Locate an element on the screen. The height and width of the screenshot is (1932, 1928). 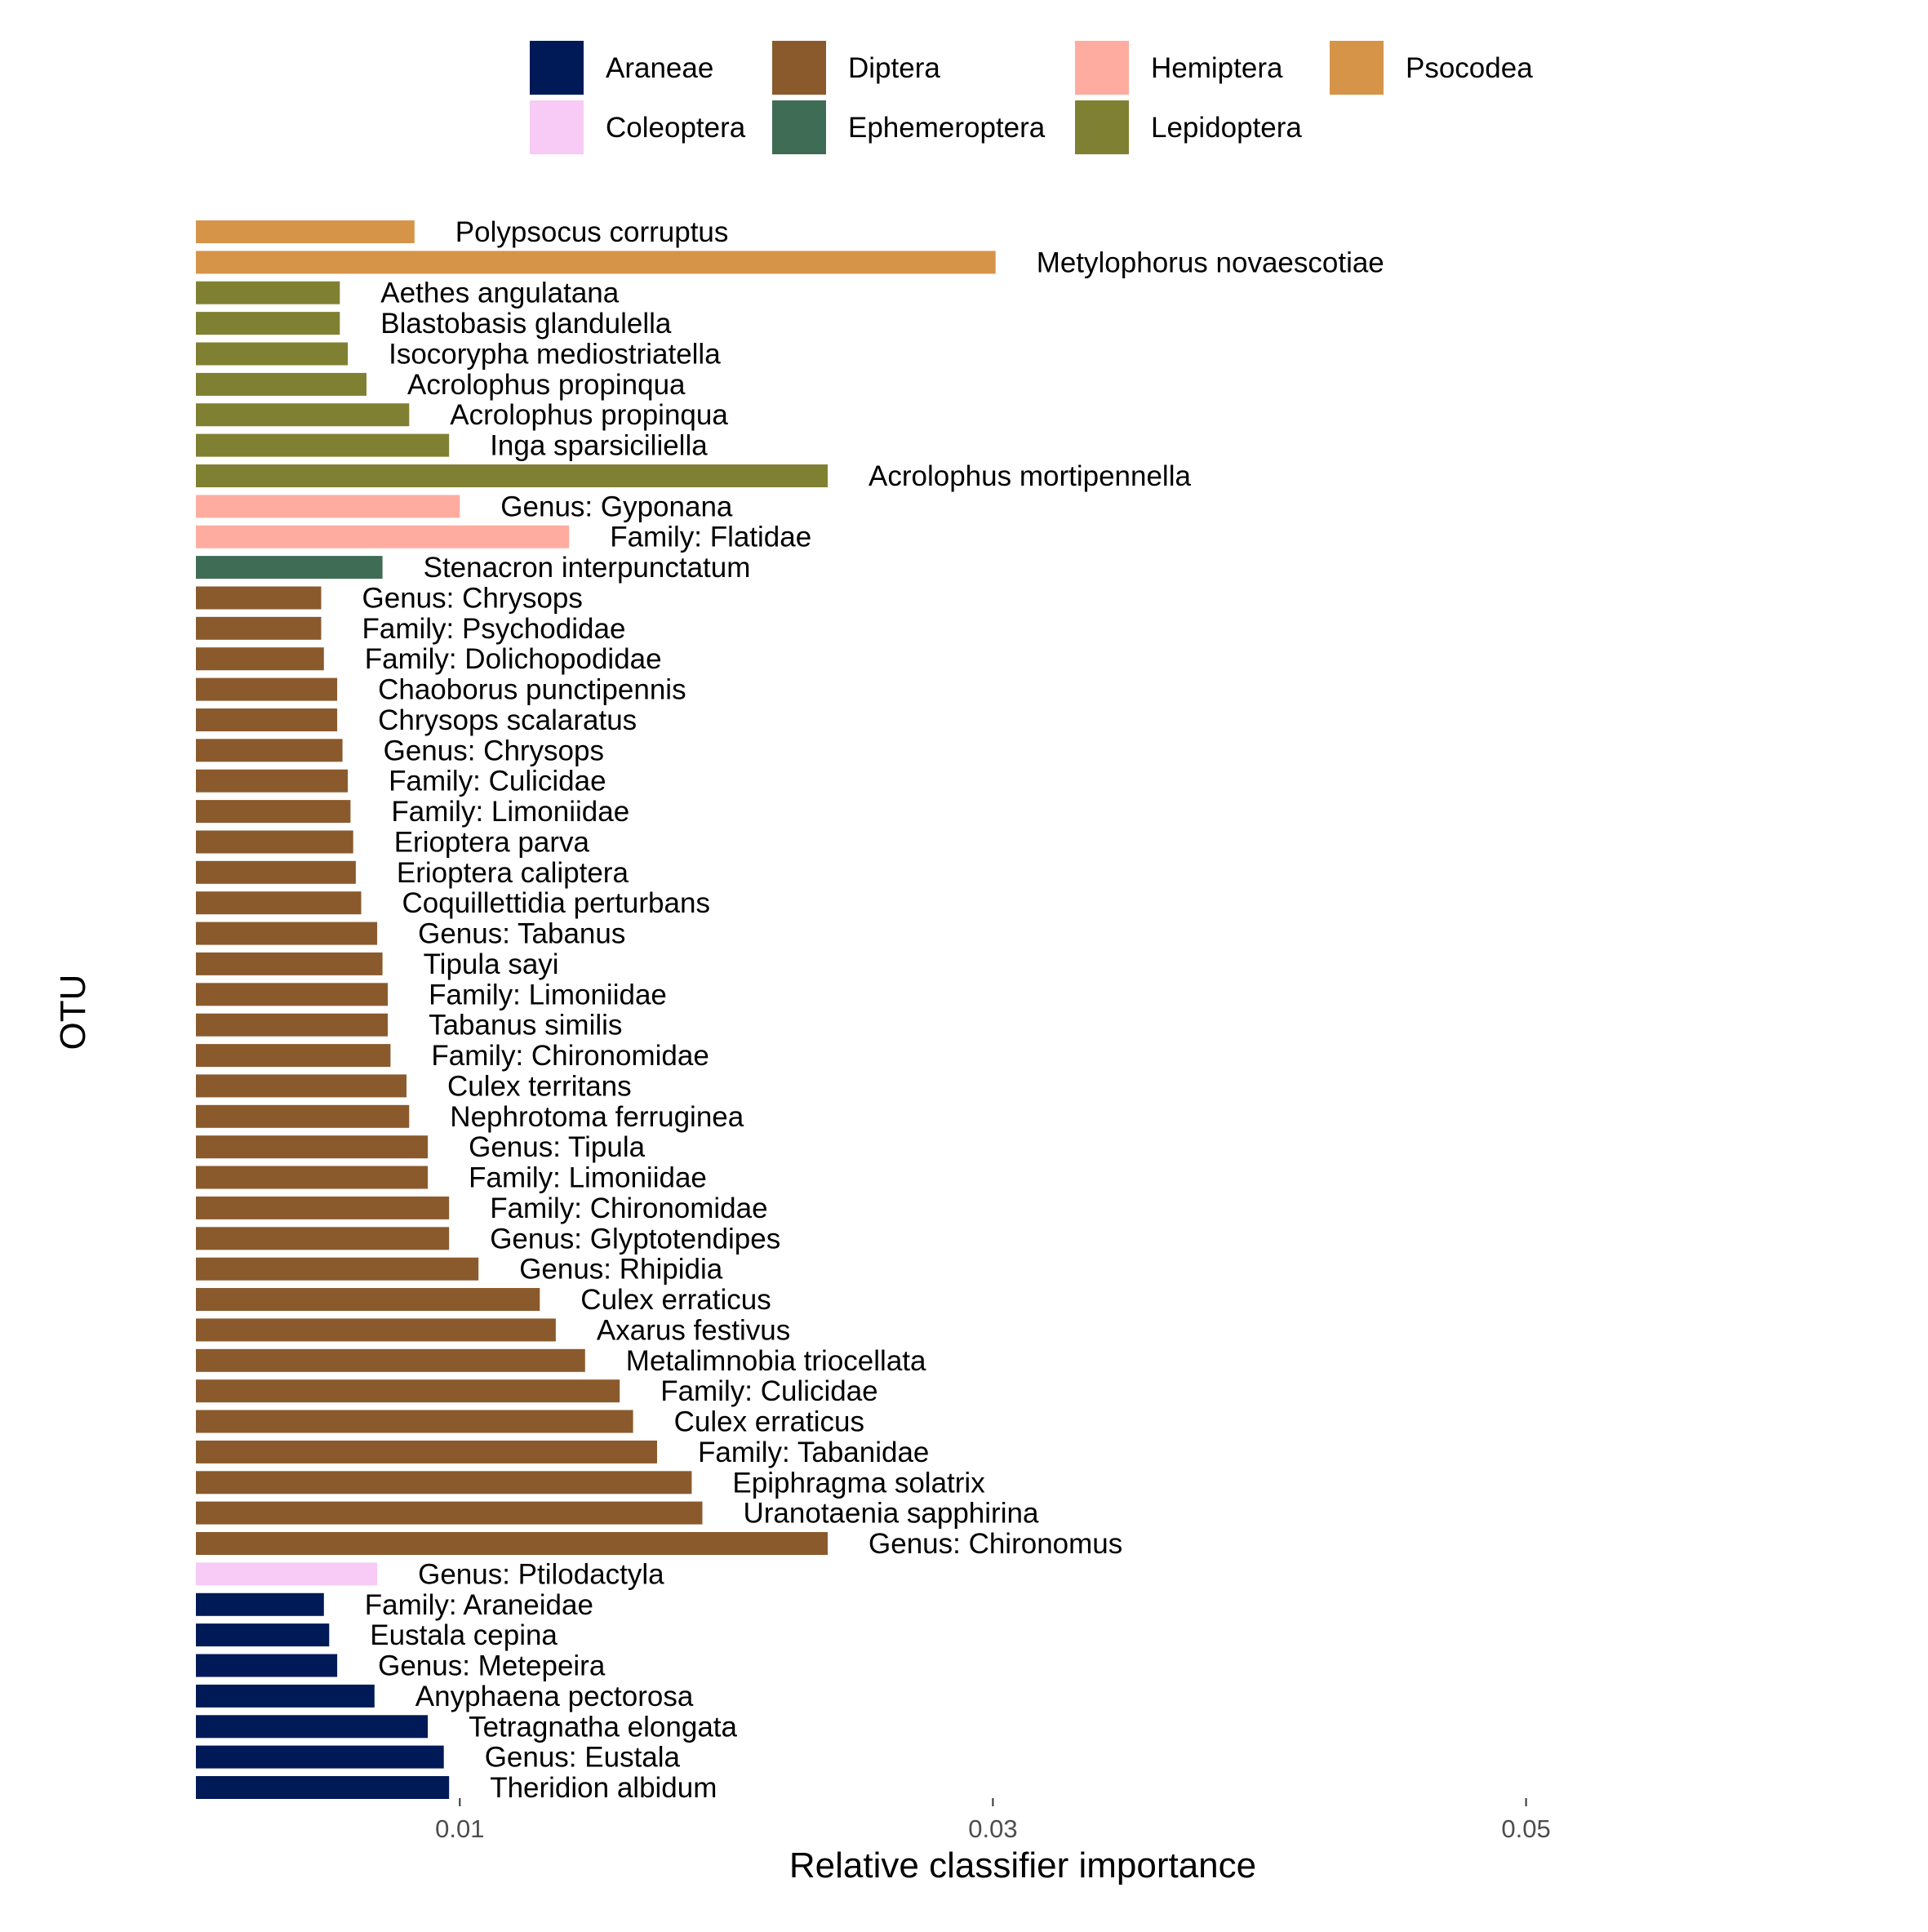
bar-label-10: Genus: Gyponana is located at coordinates (616, 506).